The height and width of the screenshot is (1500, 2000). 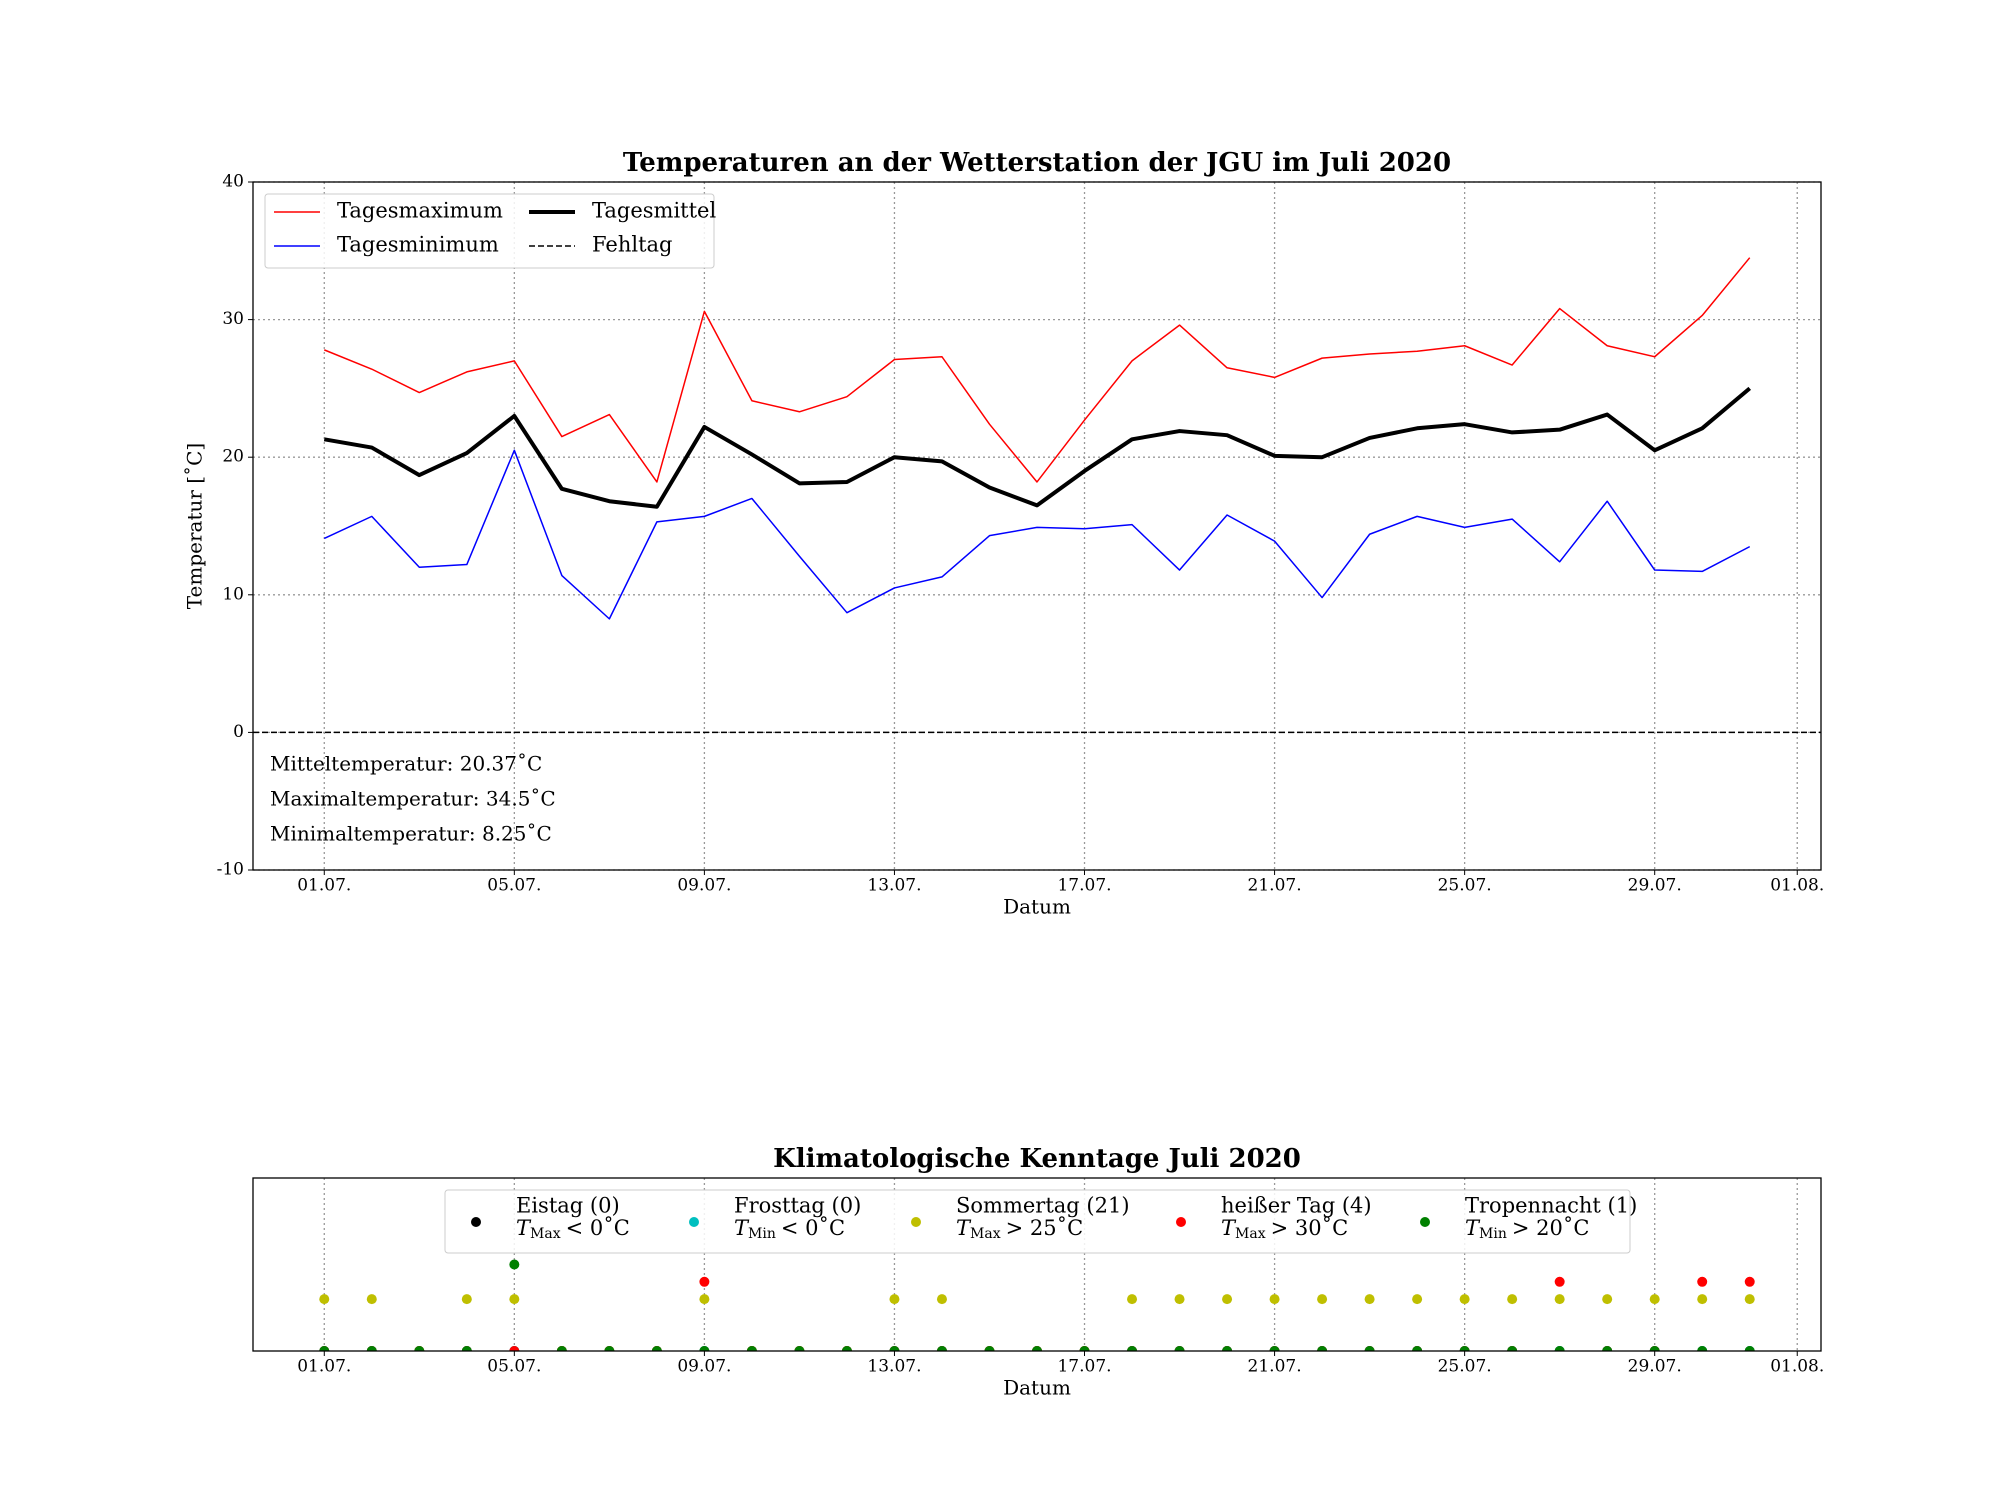 I want to click on legend-label: Fehltag, so click(x=632, y=245).